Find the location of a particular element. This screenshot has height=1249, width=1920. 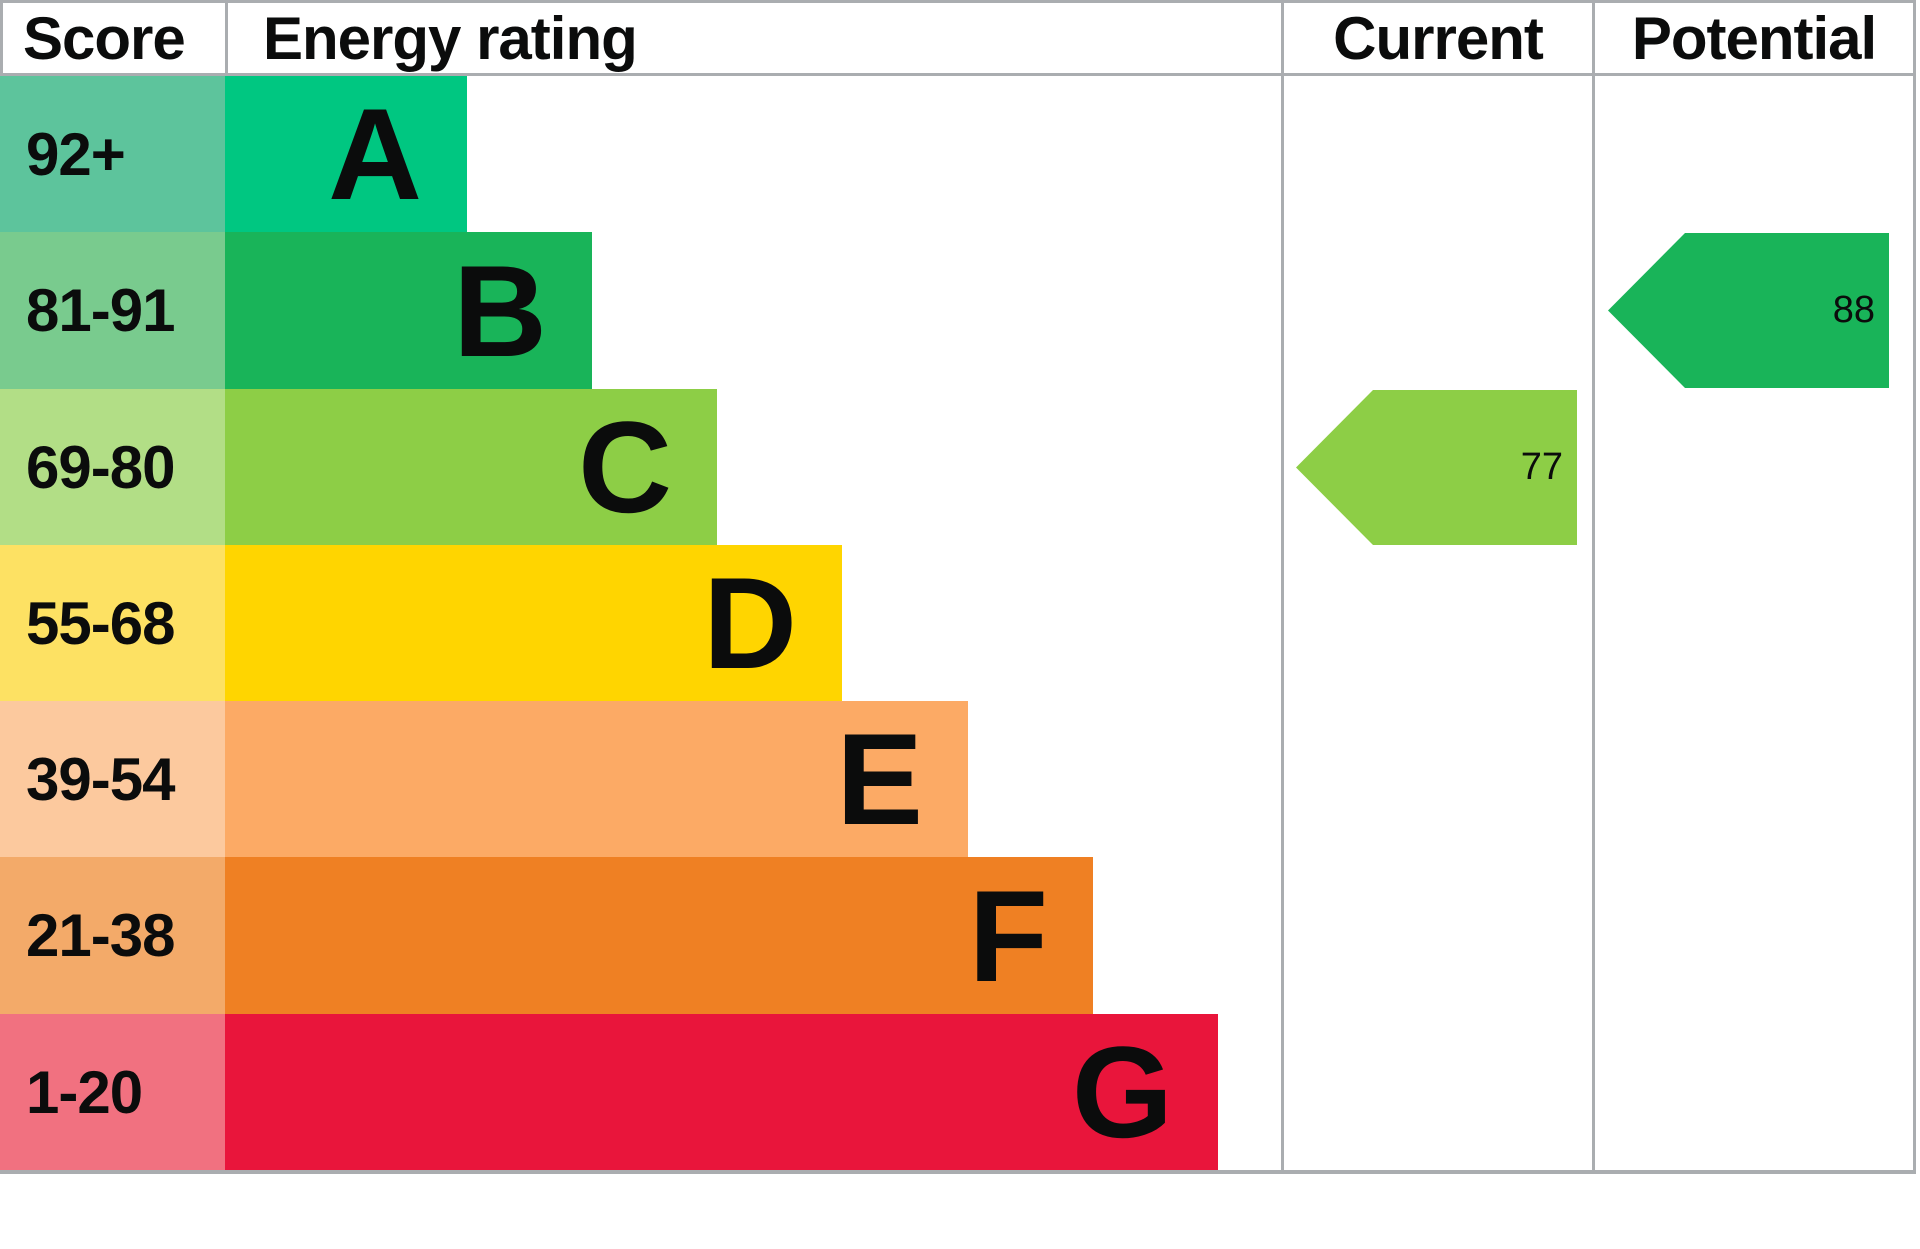

score-range-label: 69-80 is located at coordinates (100, 467).